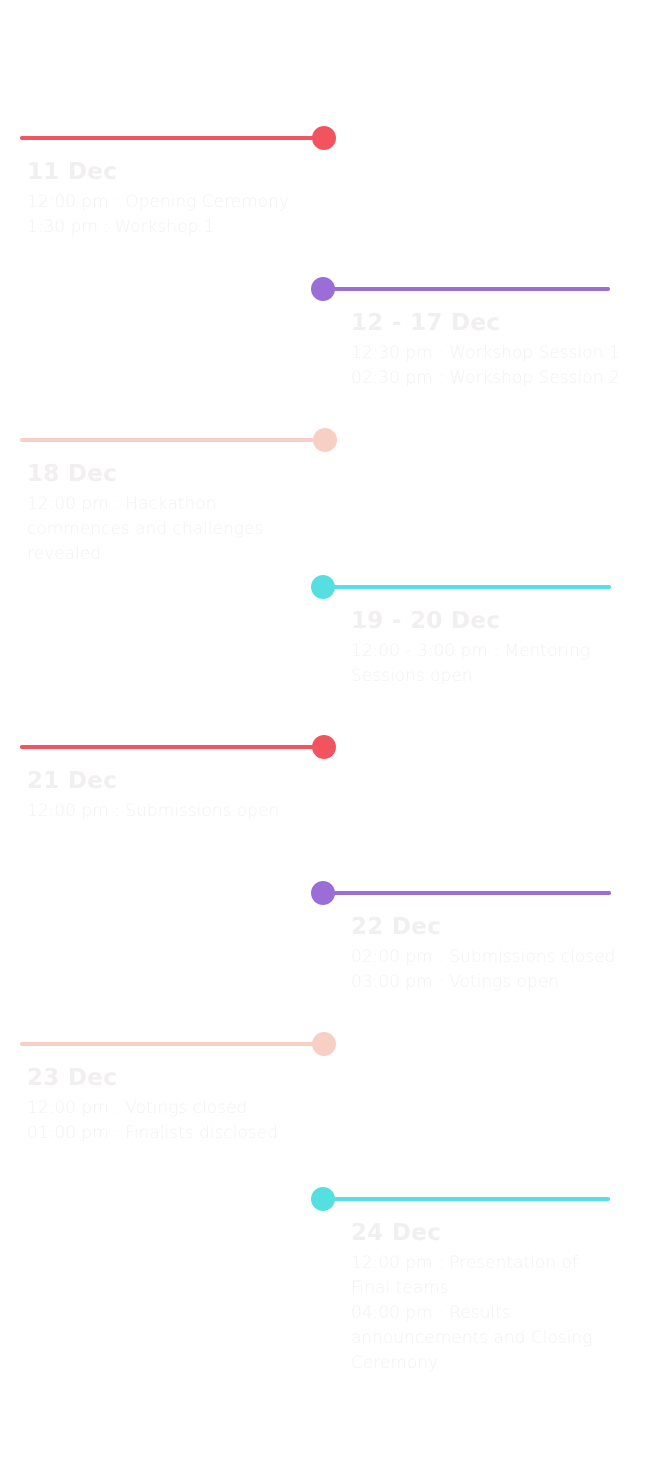 Image resolution: width=646 pixels, height=1471 pixels. Describe the element at coordinates (72, 781) in the screenshot. I see `event-date: 21 Dec` at that location.